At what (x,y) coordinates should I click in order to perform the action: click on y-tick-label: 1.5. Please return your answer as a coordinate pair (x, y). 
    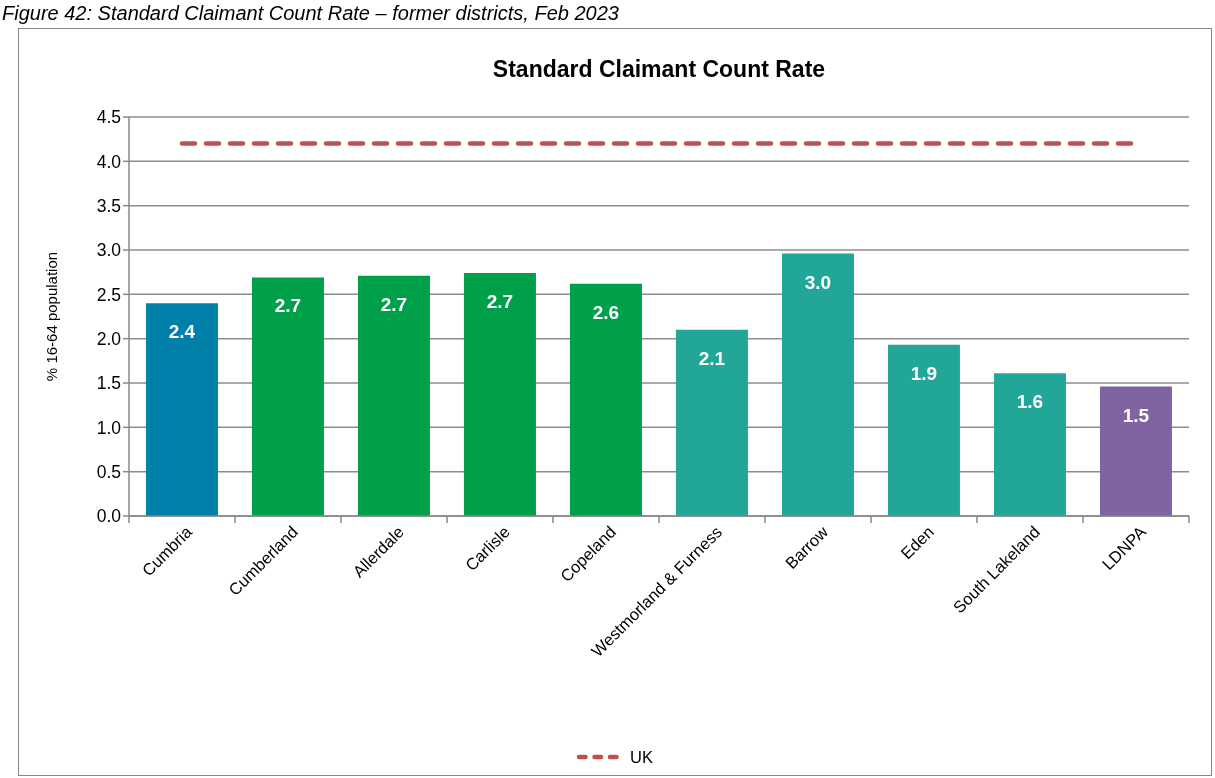
    Looking at the image, I should click on (108, 383).